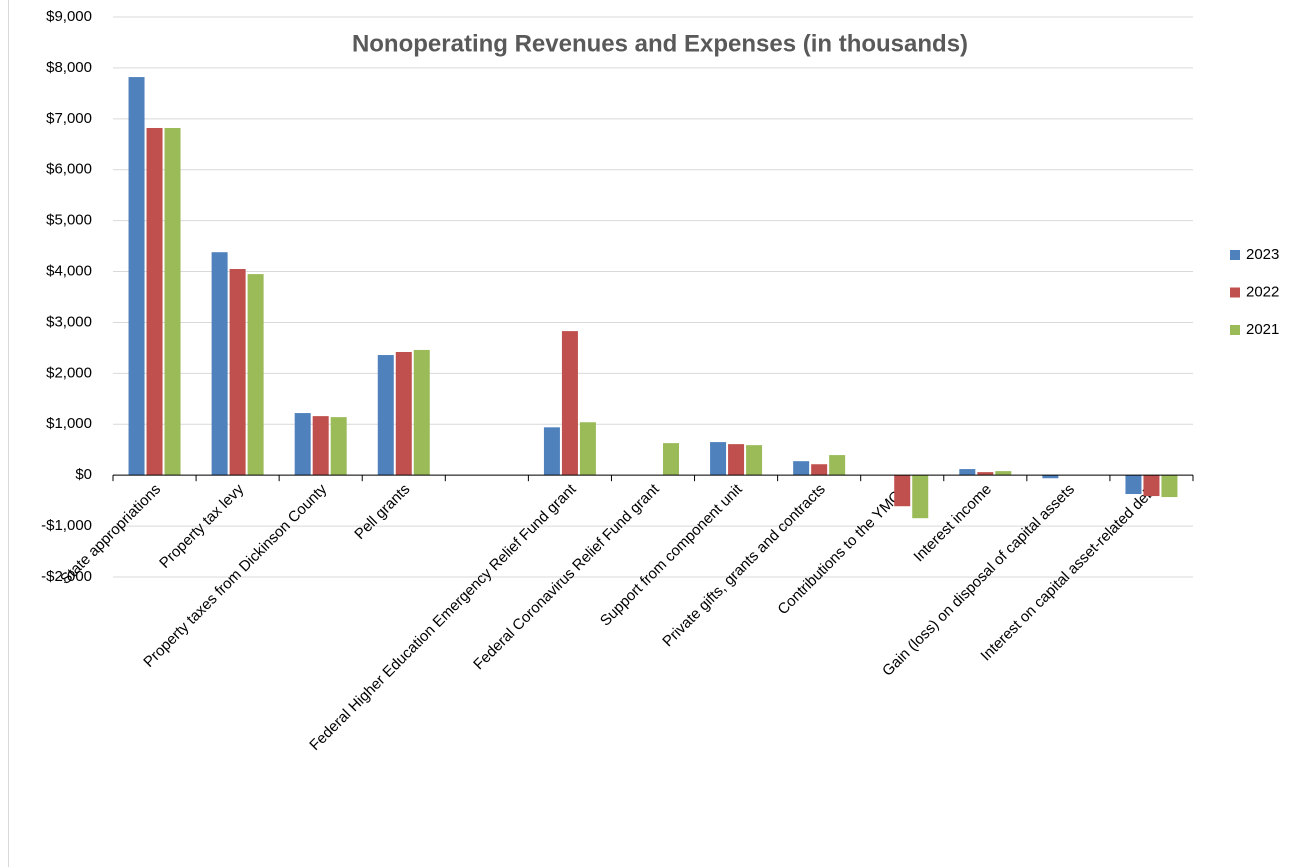 Image resolution: width=1309 pixels, height=867 pixels. Describe the element at coordinates (69, 118) in the screenshot. I see `y-tick-label: $7,000` at that location.